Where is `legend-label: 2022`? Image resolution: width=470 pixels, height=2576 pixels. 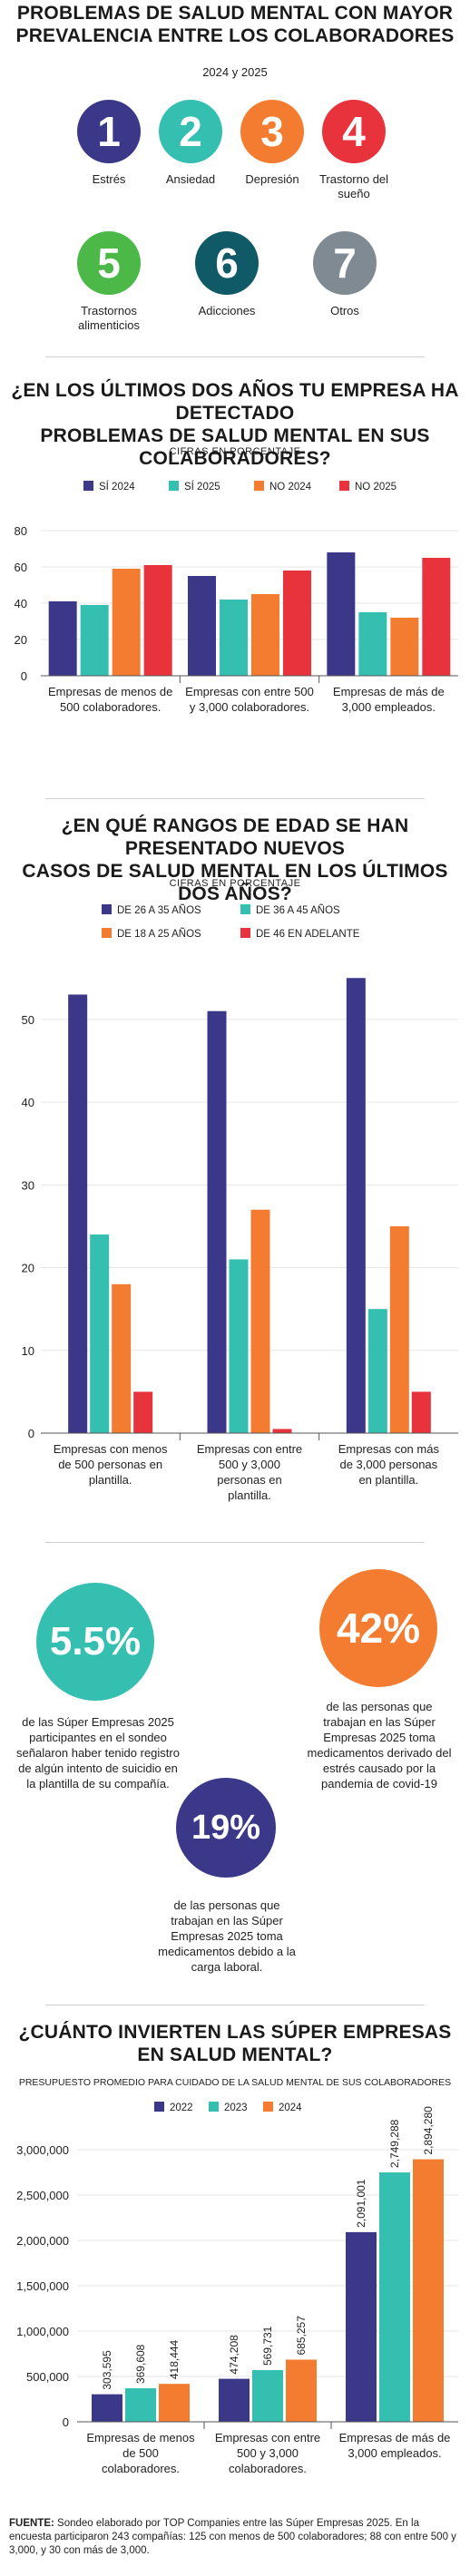
legend-label: 2022 is located at coordinates (181, 2108).